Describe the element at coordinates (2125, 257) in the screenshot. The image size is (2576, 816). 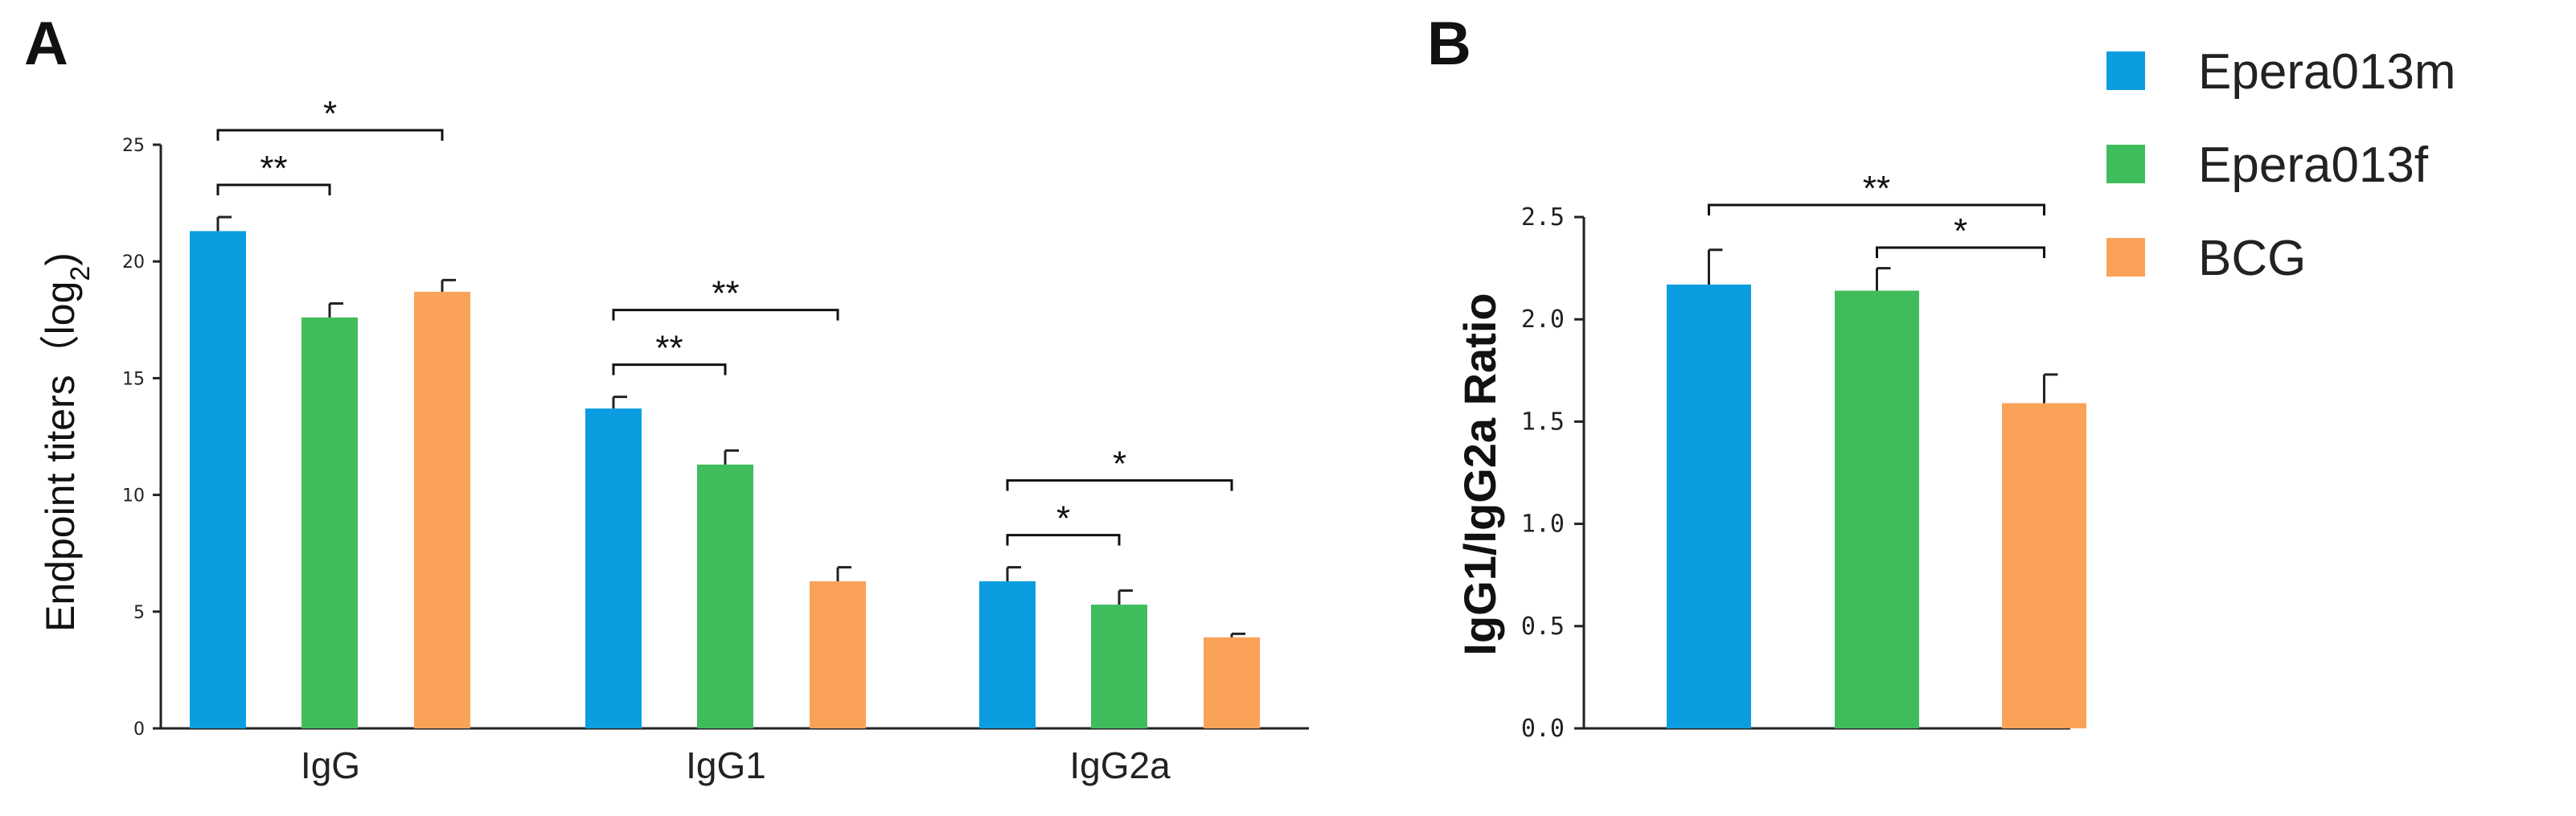
I see `legend-swatch-bcg` at that location.